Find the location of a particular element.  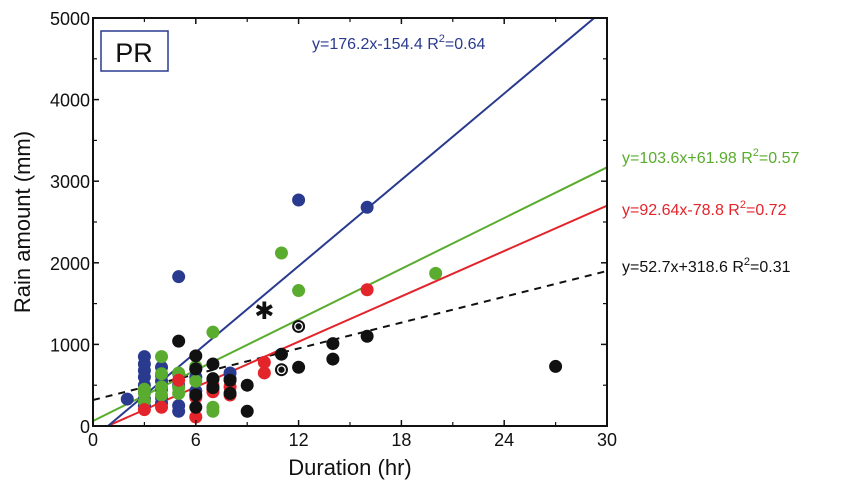

y-tick-label: 3000 is located at coordinates (70, 182).